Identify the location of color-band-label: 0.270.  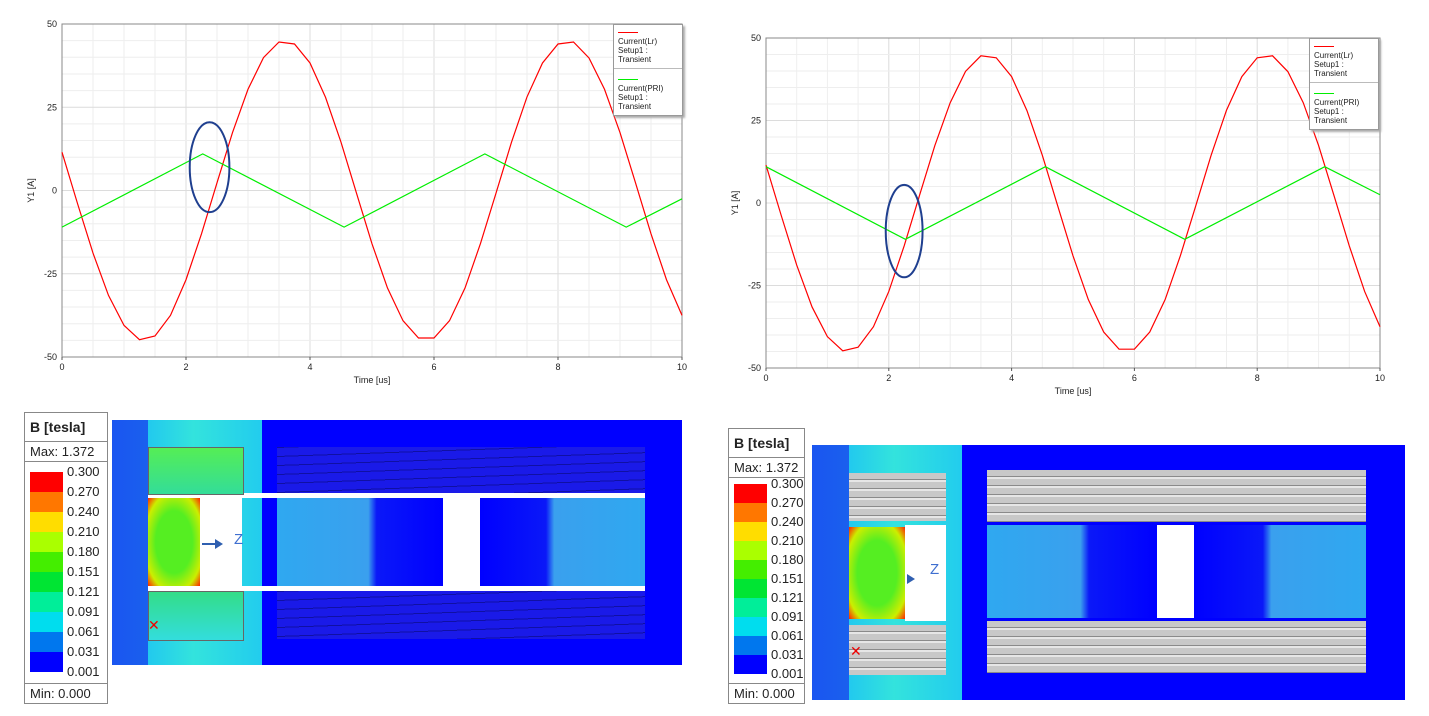
(83, 491).